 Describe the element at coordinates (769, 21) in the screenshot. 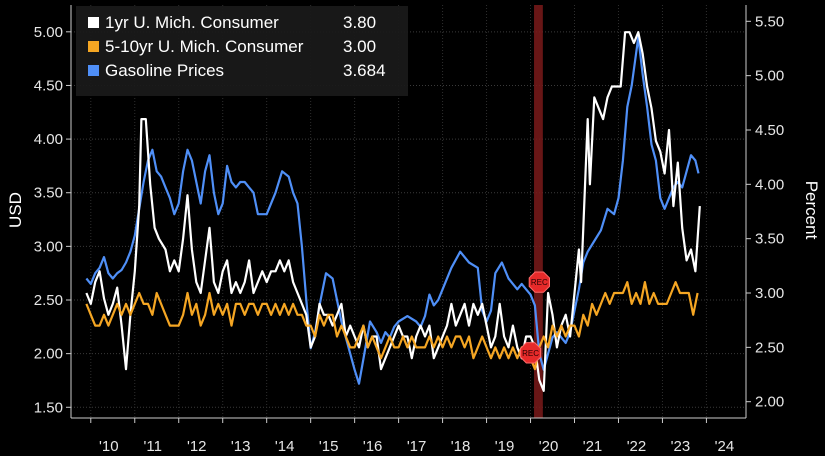

I see `right-tick-label: 5.50` at that location.